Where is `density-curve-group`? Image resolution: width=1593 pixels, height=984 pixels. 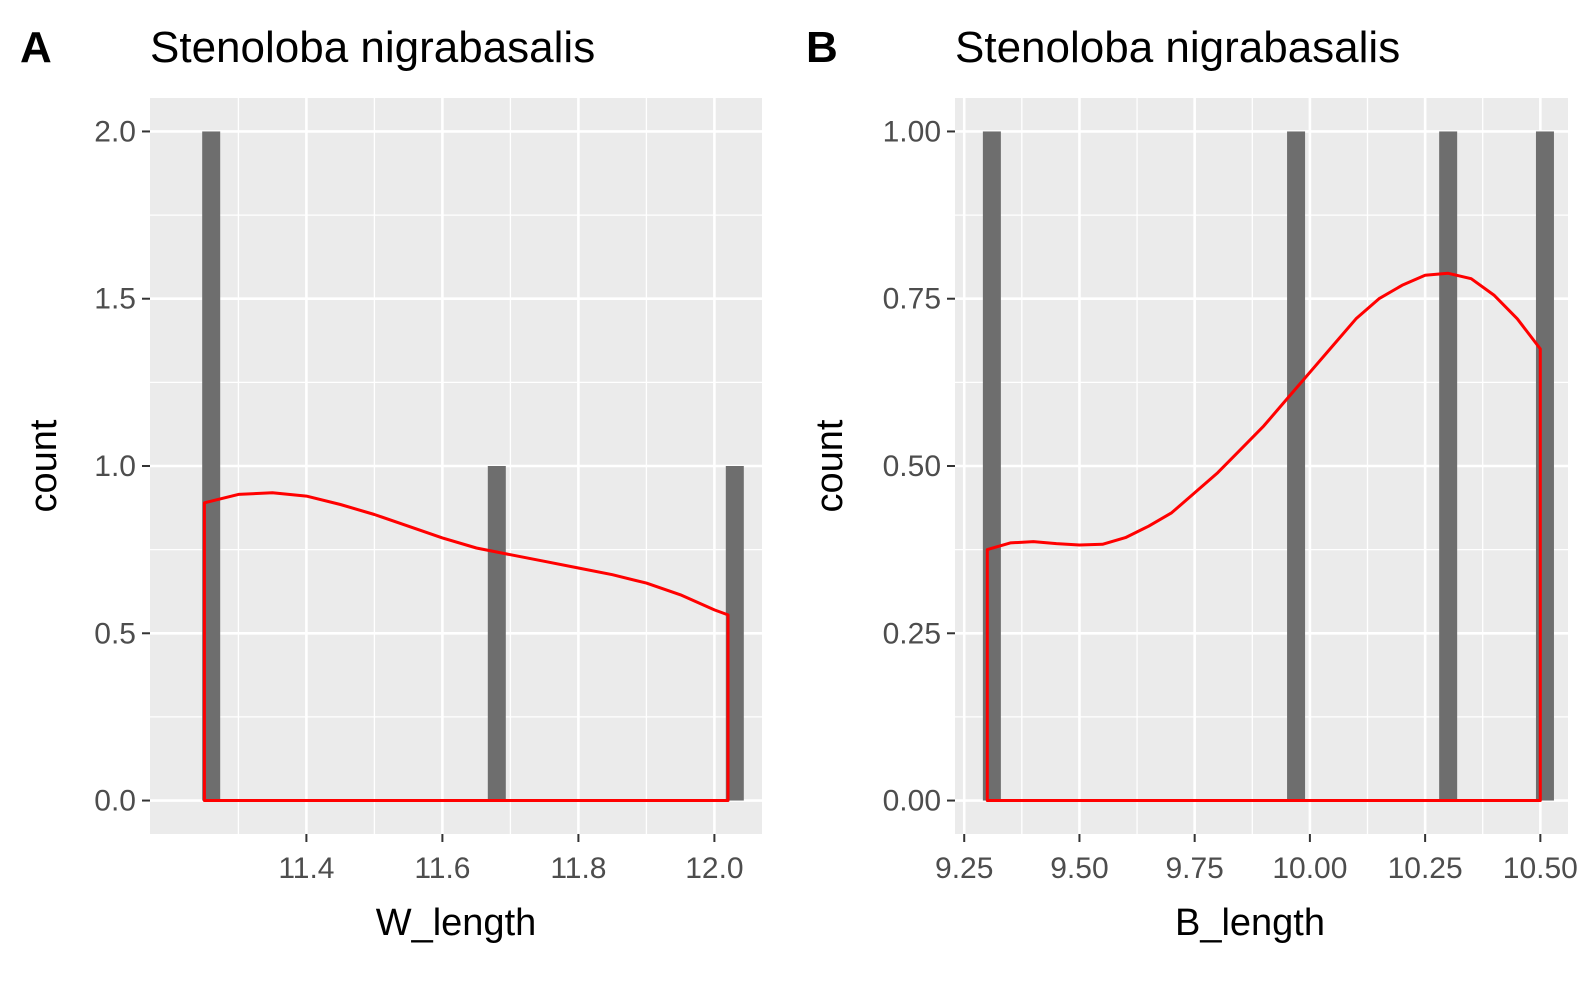
density-curve-group is located at coordinates (466, 646).